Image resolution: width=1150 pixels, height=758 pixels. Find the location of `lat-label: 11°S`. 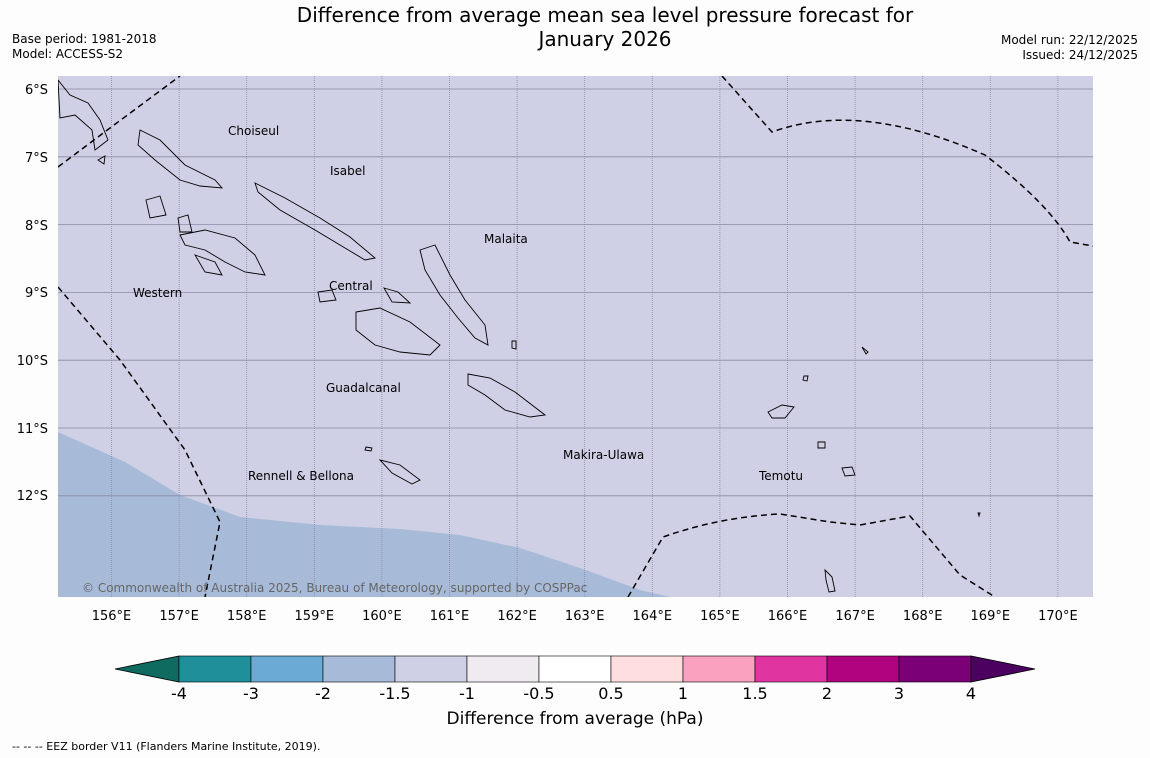

lat-label: 11°S is located at coordinates (32, 429).